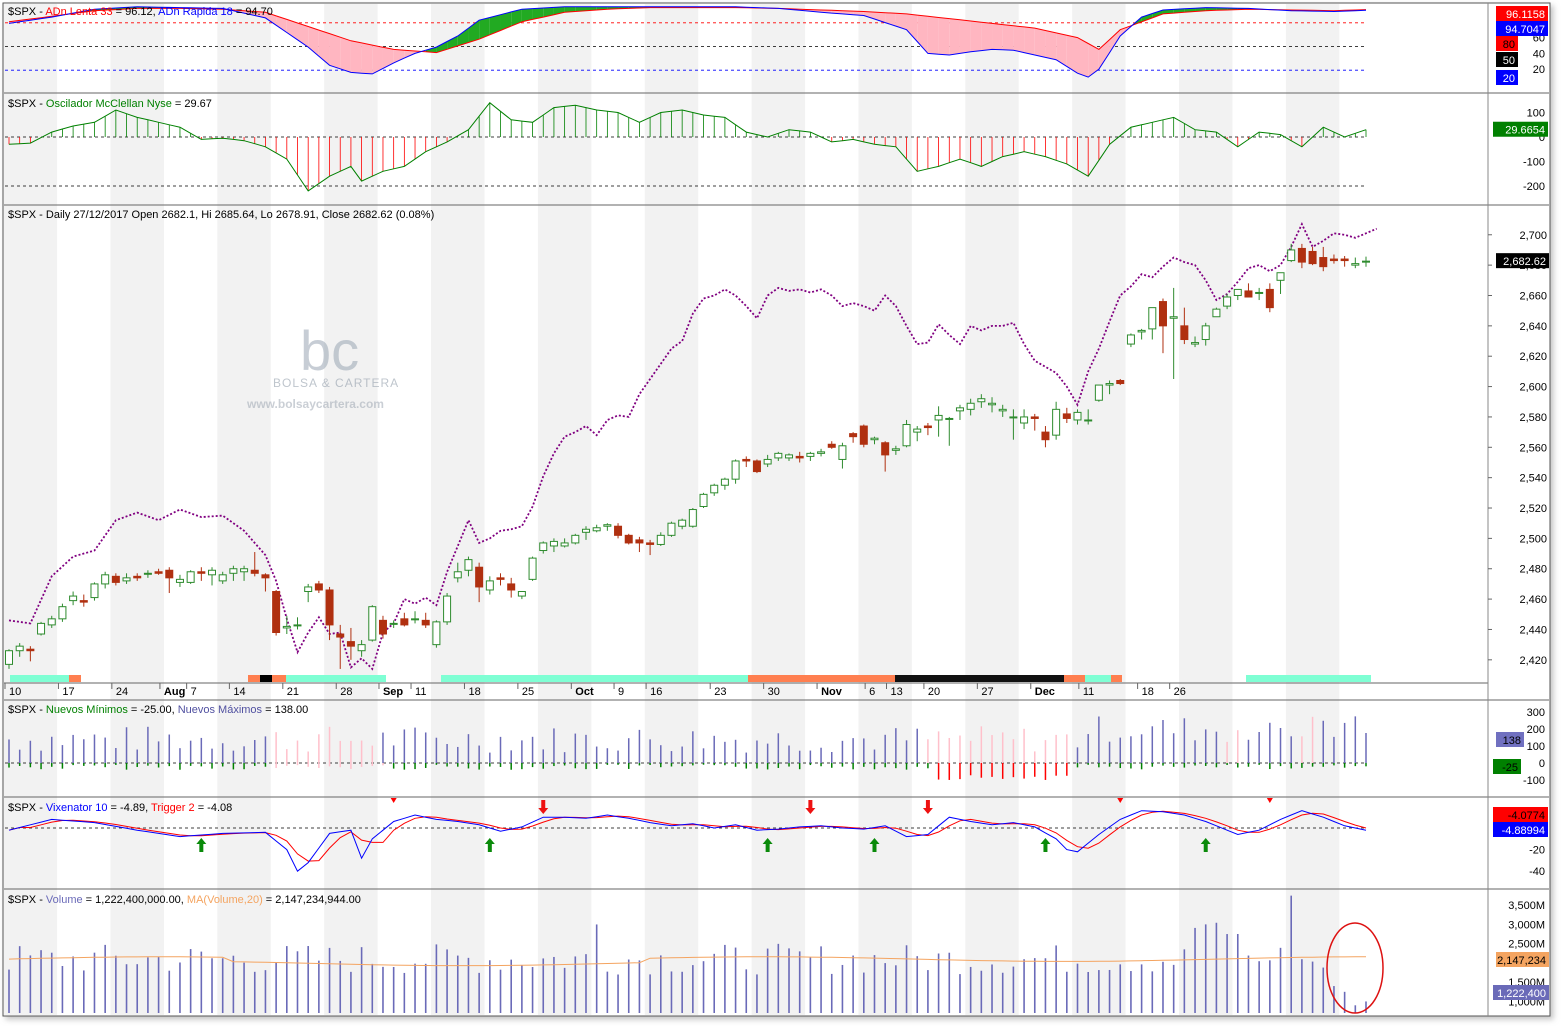 Image resolution: width=1561 pixels, height=1031 pixels. I want to click on date-label: Oct, so click(584, 692).